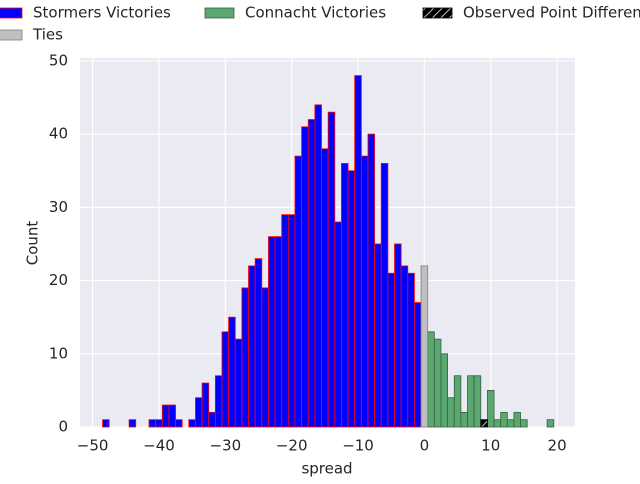 Image resolution: width=640 pixels, height=484 pixels. I want to click on x-tick-label: 20, so click(557, 446).